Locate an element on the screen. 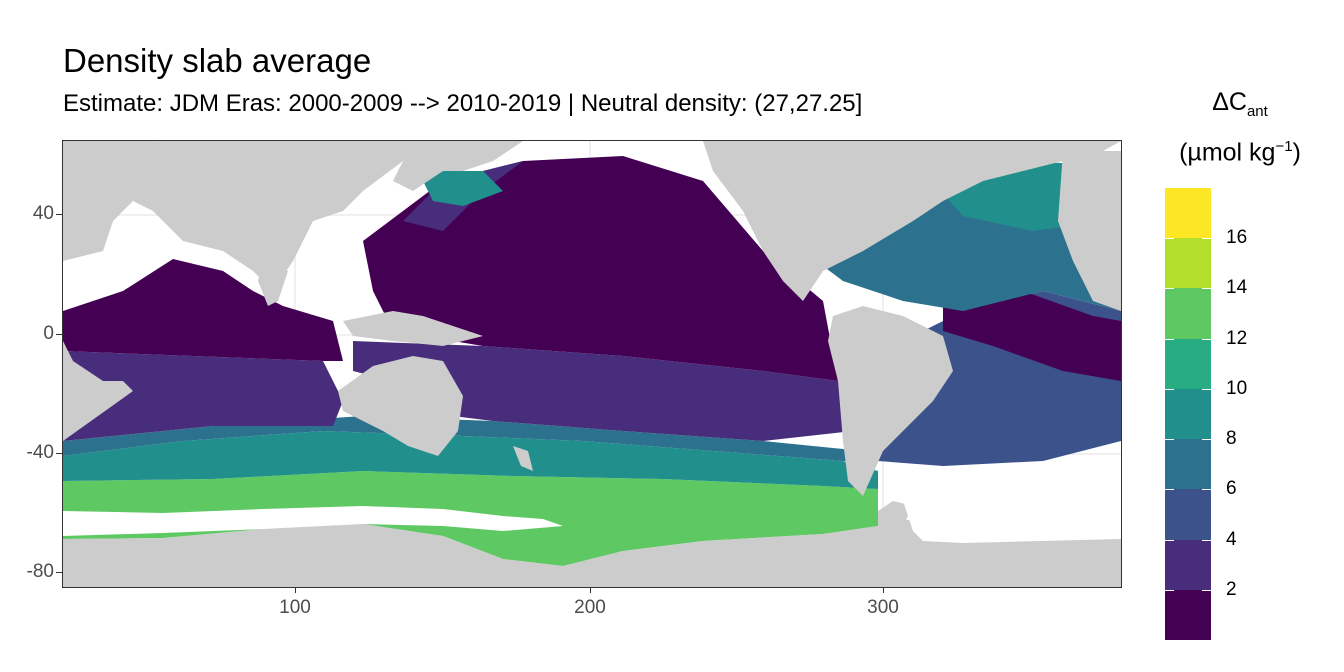  kuroshio-teal is located at coordinates (463, 188).